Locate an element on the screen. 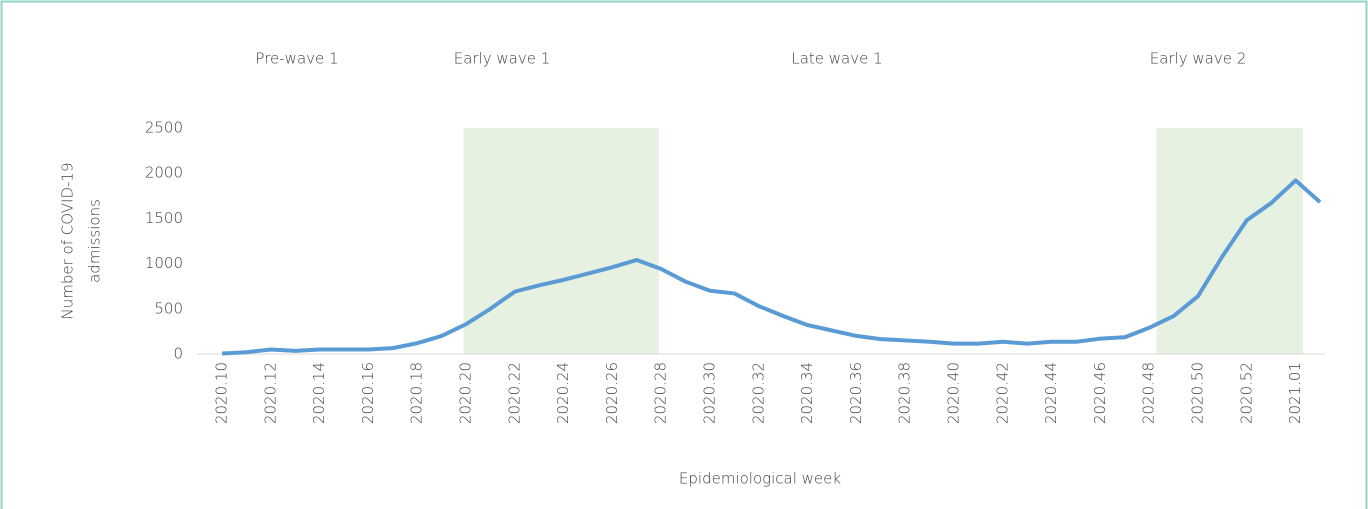 Image resolution: width=1368 pixels, height=509 pixels. x-tick-label: 2020.50 is located at coordinates (1198, 393).